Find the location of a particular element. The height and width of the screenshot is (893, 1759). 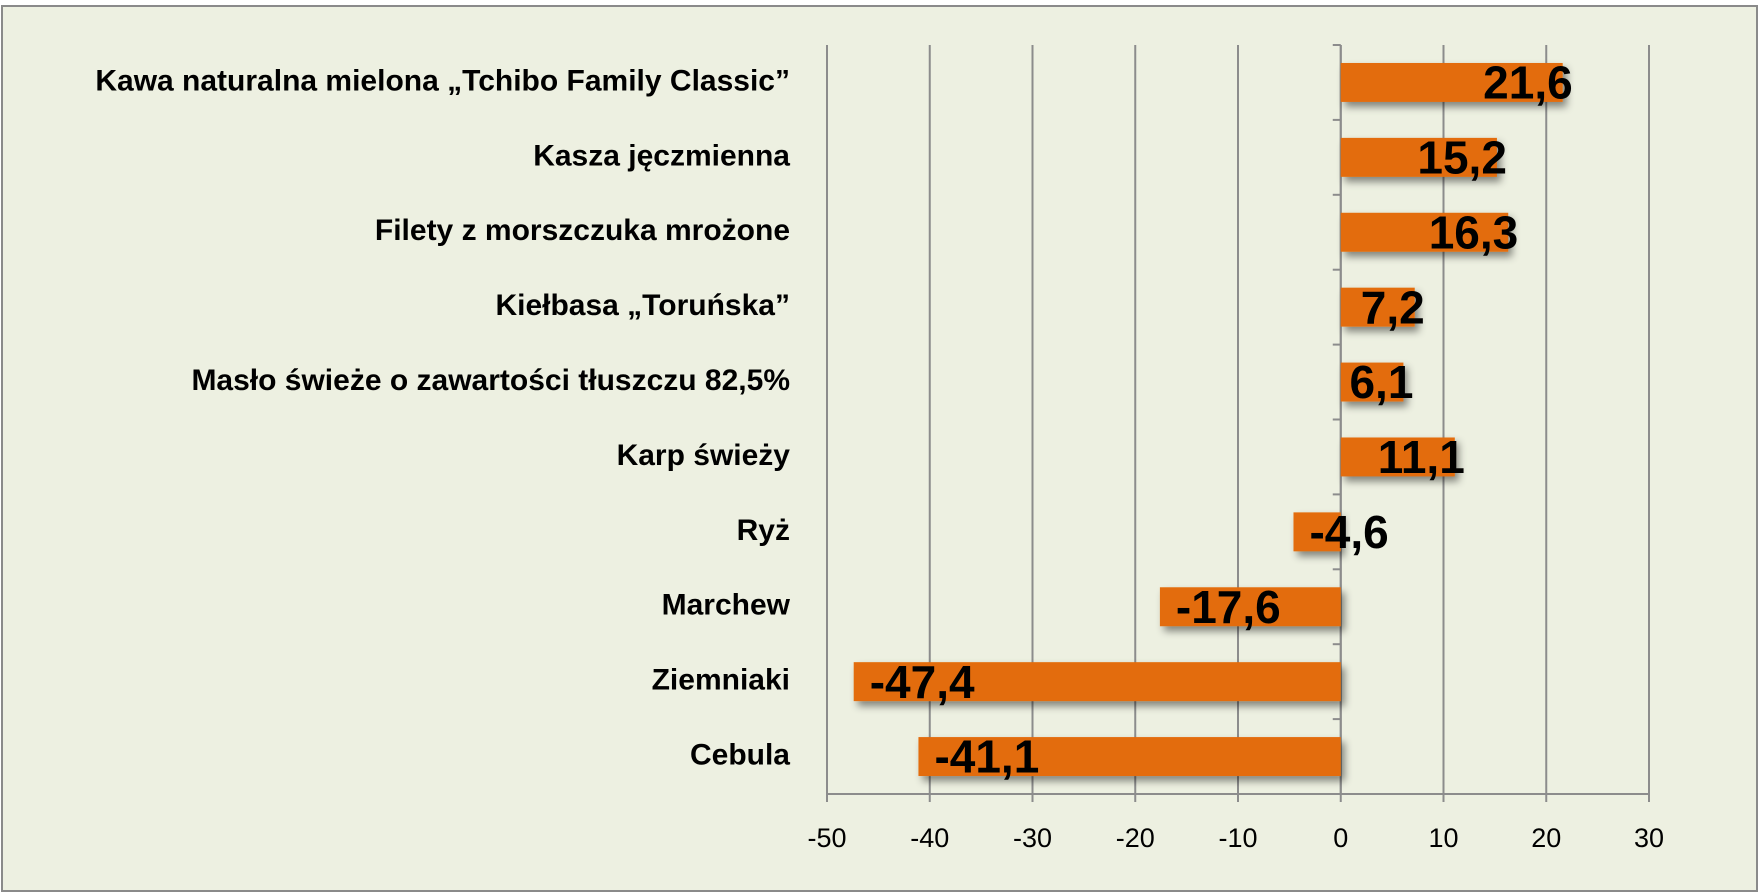

x-tick-label: 30 is located at coordinates (1649, 838).